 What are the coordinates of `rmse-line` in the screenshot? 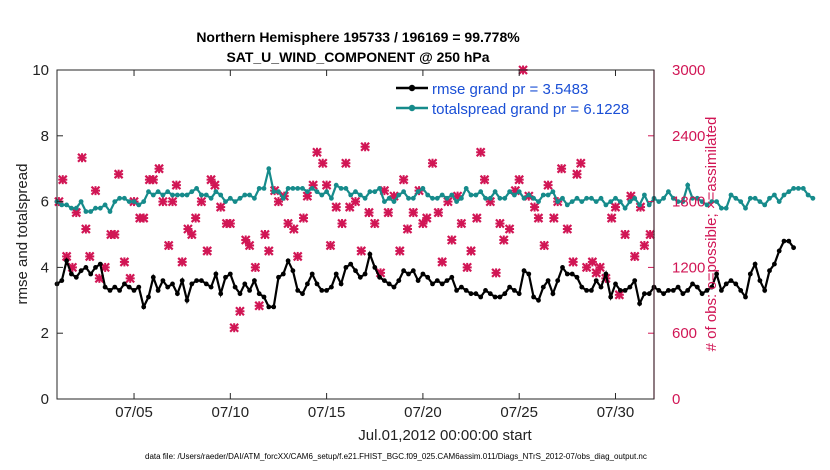 It's located at (425, 275).